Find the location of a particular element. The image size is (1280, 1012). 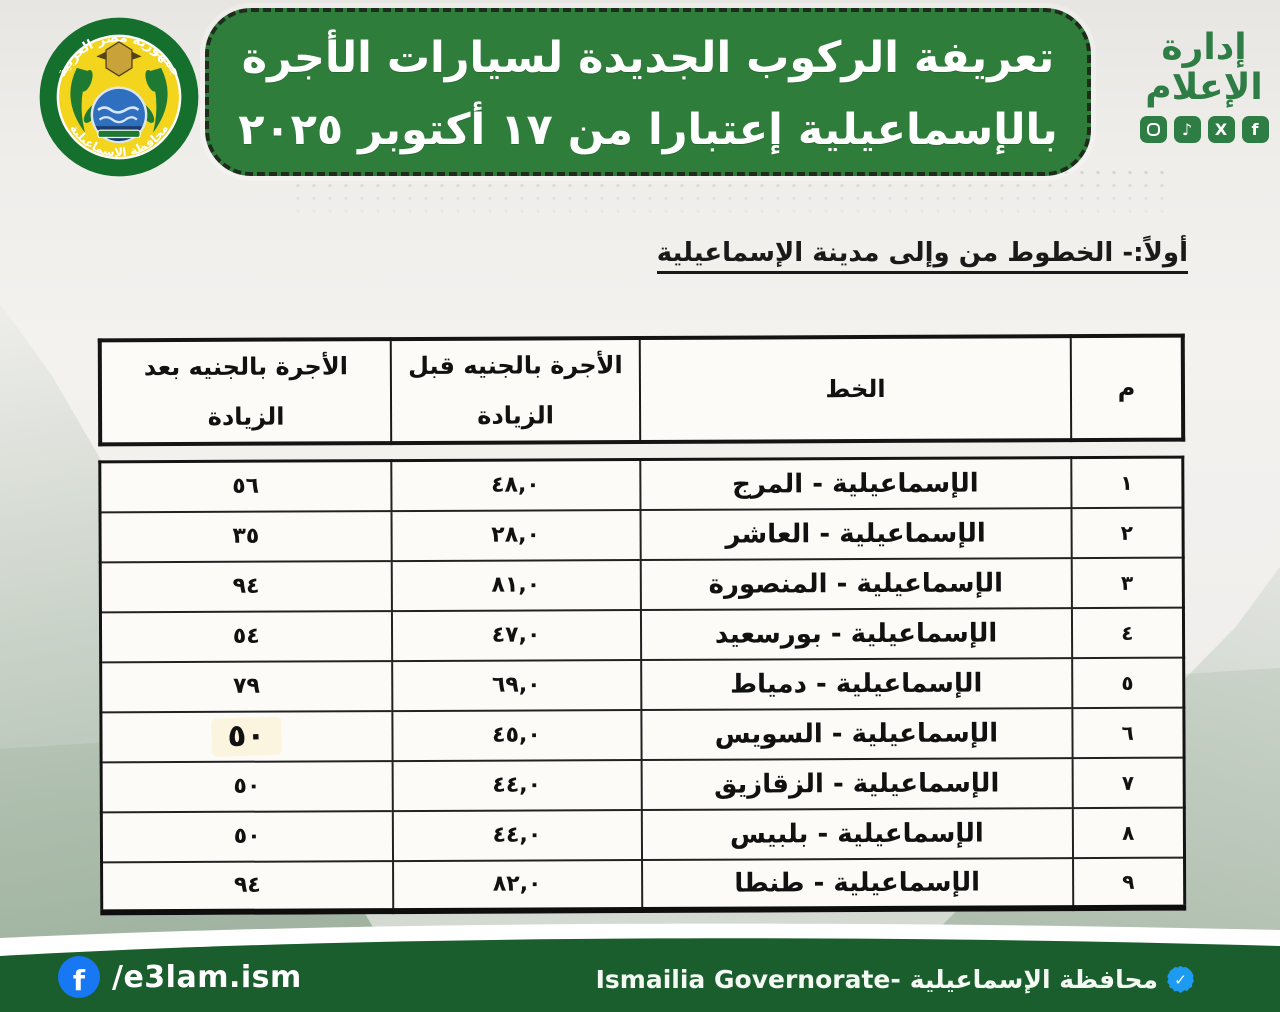

route-name: الإسماعيلية - دمياط is located at coordinates (856, 683).